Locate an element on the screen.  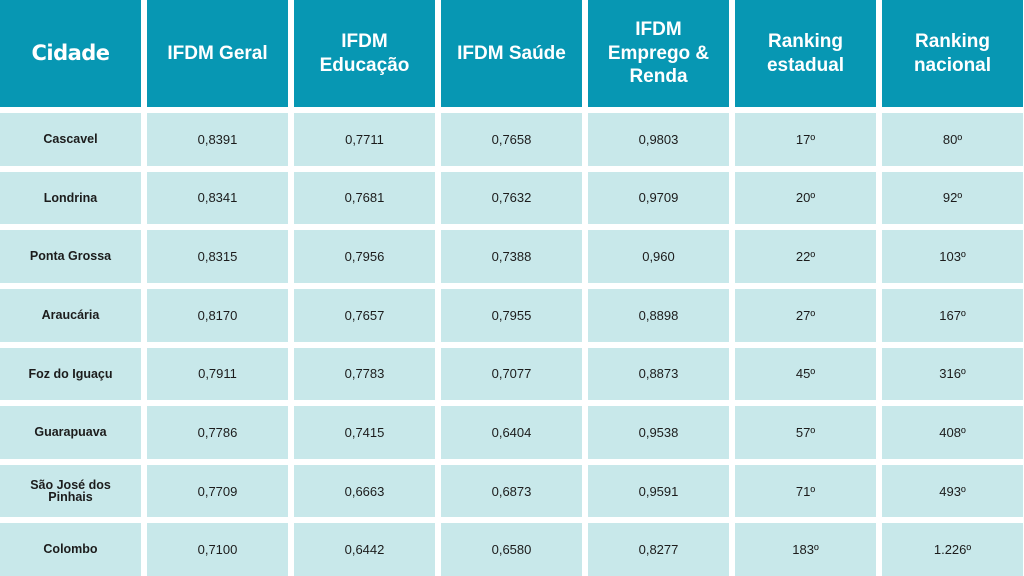
ifdm-educacao-cell: 0,6663 is located at coordinates (364, 491).